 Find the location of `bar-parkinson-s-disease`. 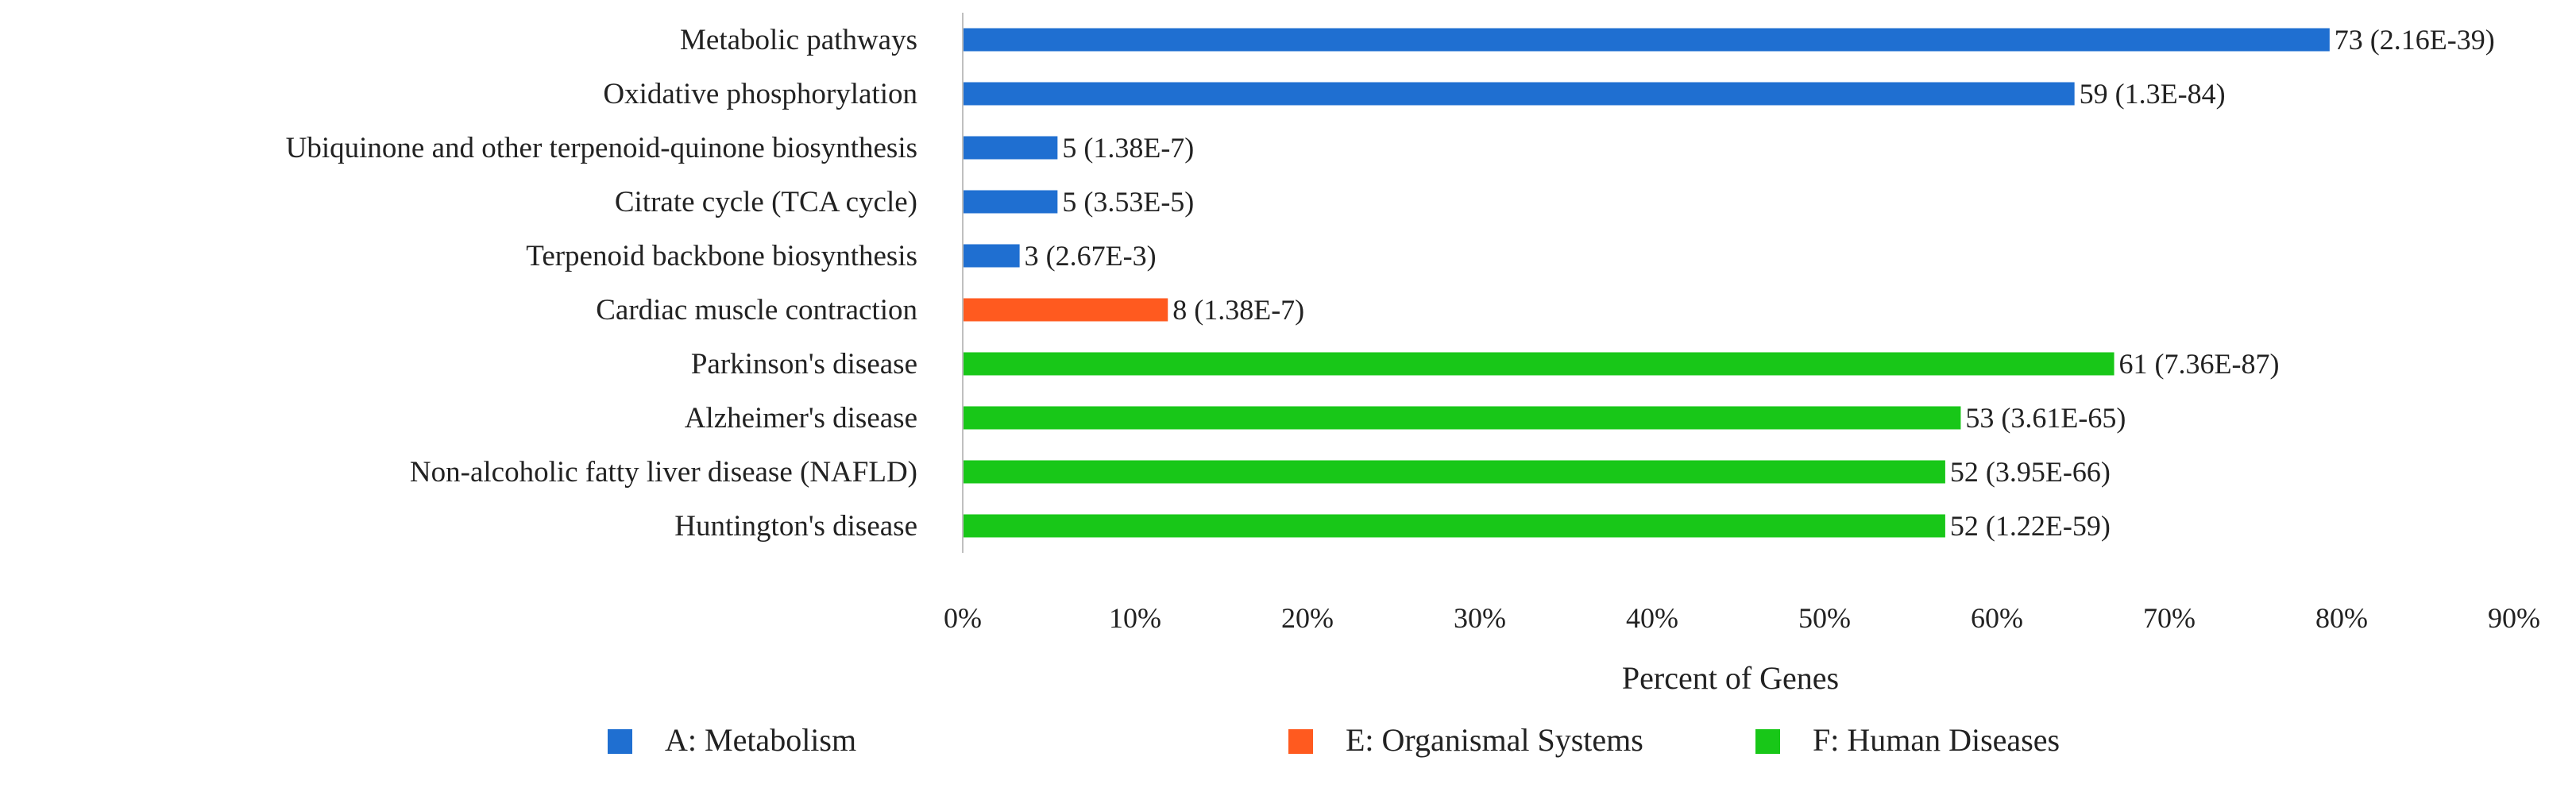

bar-parkinson-s-disease is located at coordinates (1538, 364).